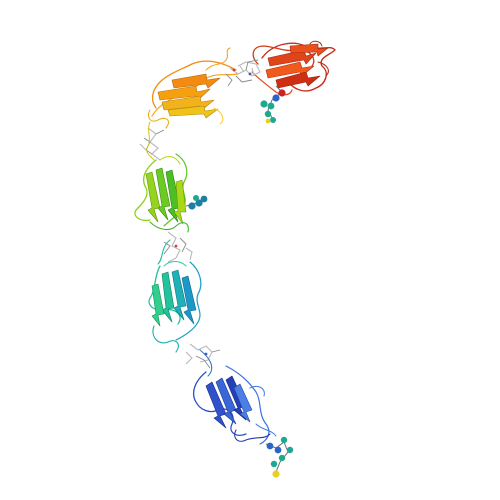 This screenshot has width=500, height=500. What do you see at coordinates (293, 68) in the screenshot?
I see `domain-1-red` at bounding box center [293, 68].